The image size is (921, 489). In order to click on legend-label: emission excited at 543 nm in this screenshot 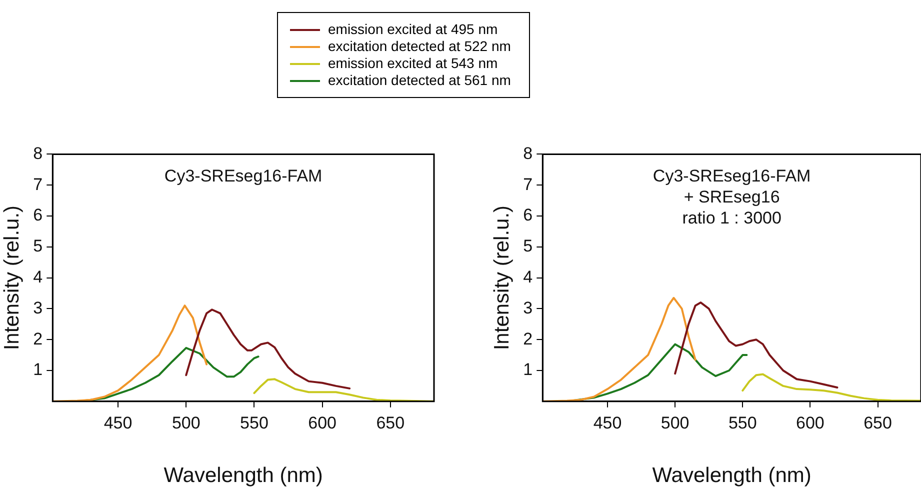, I will do `click(413, 63)`.